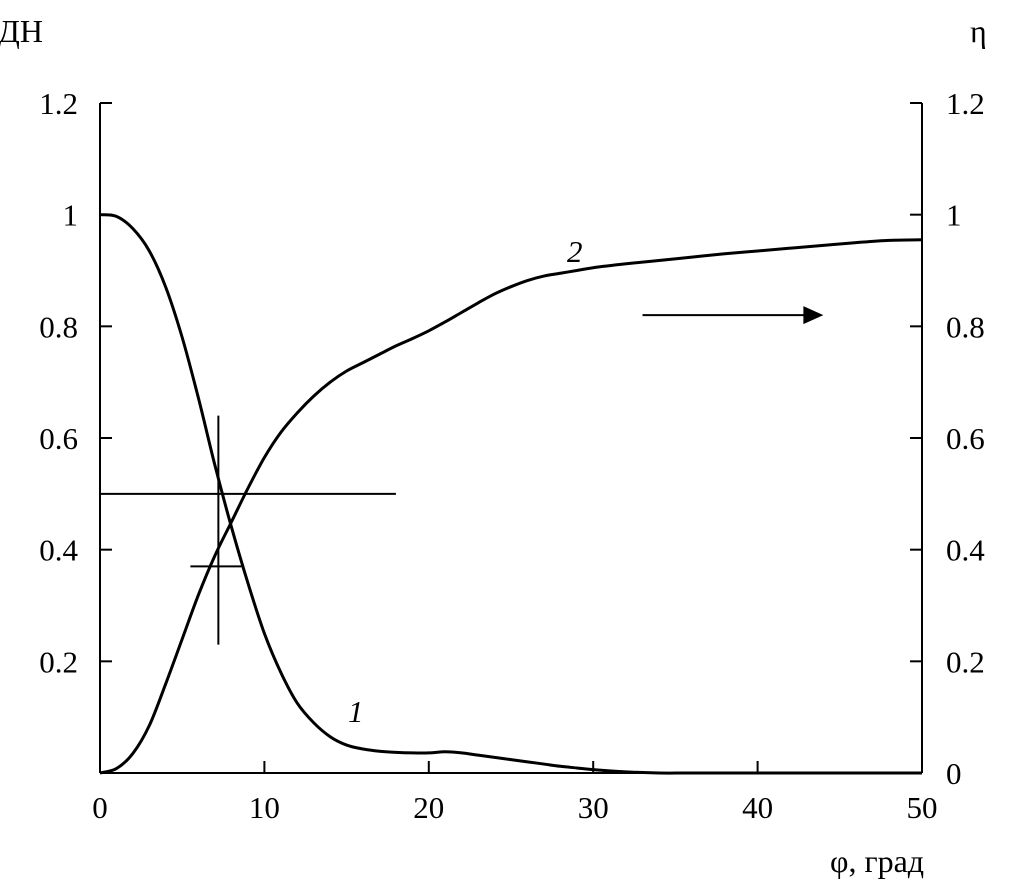 The width and height of the screenshot is (1010, 889). What do you see at coordinates (58, 661) in the screenshot?
I see `left-y-tick-label: 0.2` at bounding box center [58, 661].